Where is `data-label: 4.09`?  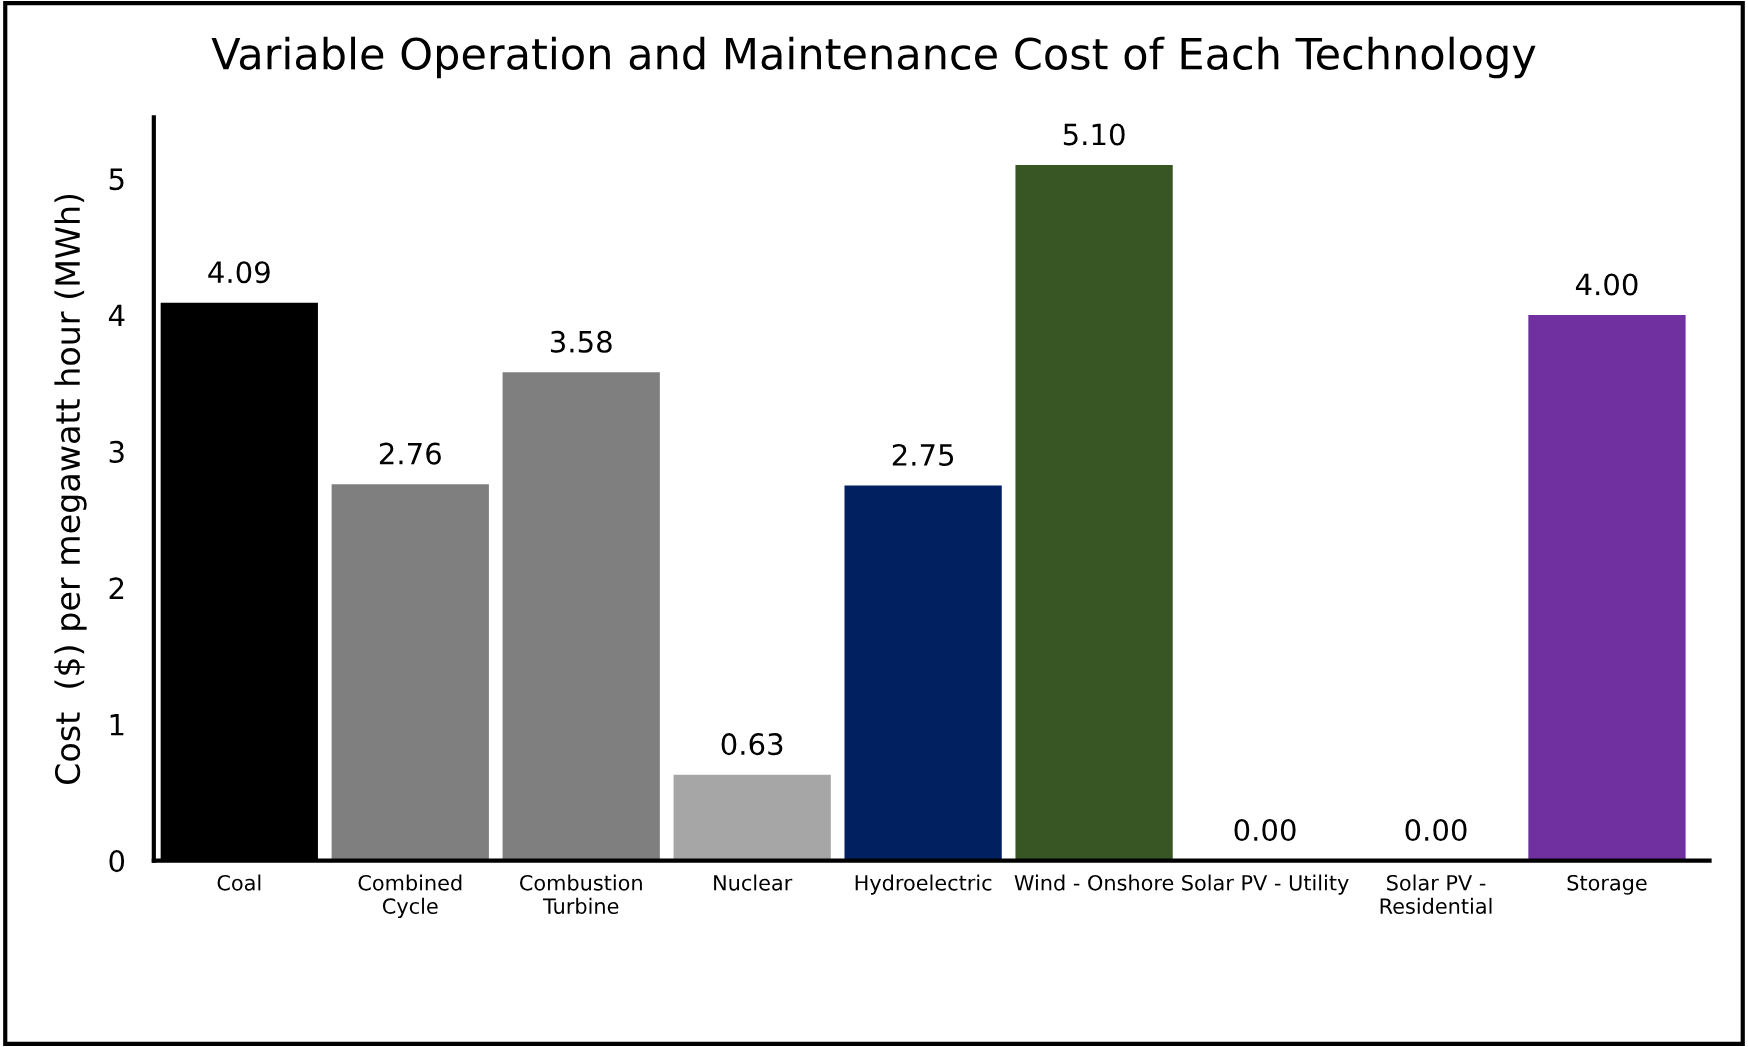 data-label: 4.09 is located at coordinates (239, 272).